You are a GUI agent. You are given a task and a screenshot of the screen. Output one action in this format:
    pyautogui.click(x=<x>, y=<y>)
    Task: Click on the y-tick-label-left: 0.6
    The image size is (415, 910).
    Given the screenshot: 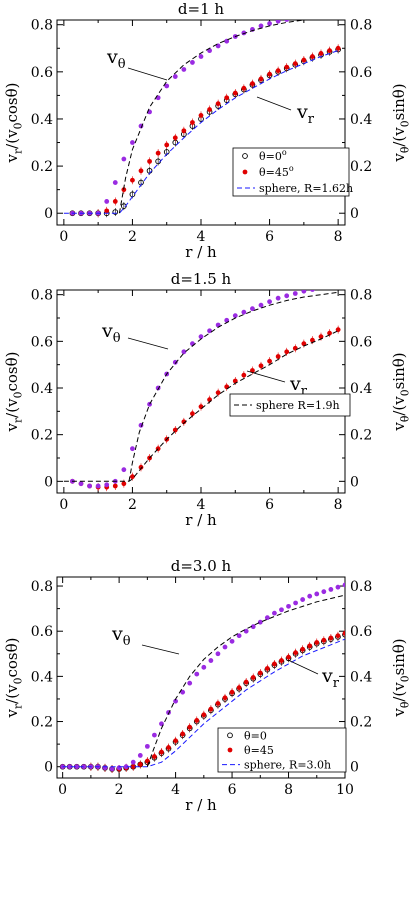 What is the action you would take?
    pyautogui.click(x=42, y=73)
    